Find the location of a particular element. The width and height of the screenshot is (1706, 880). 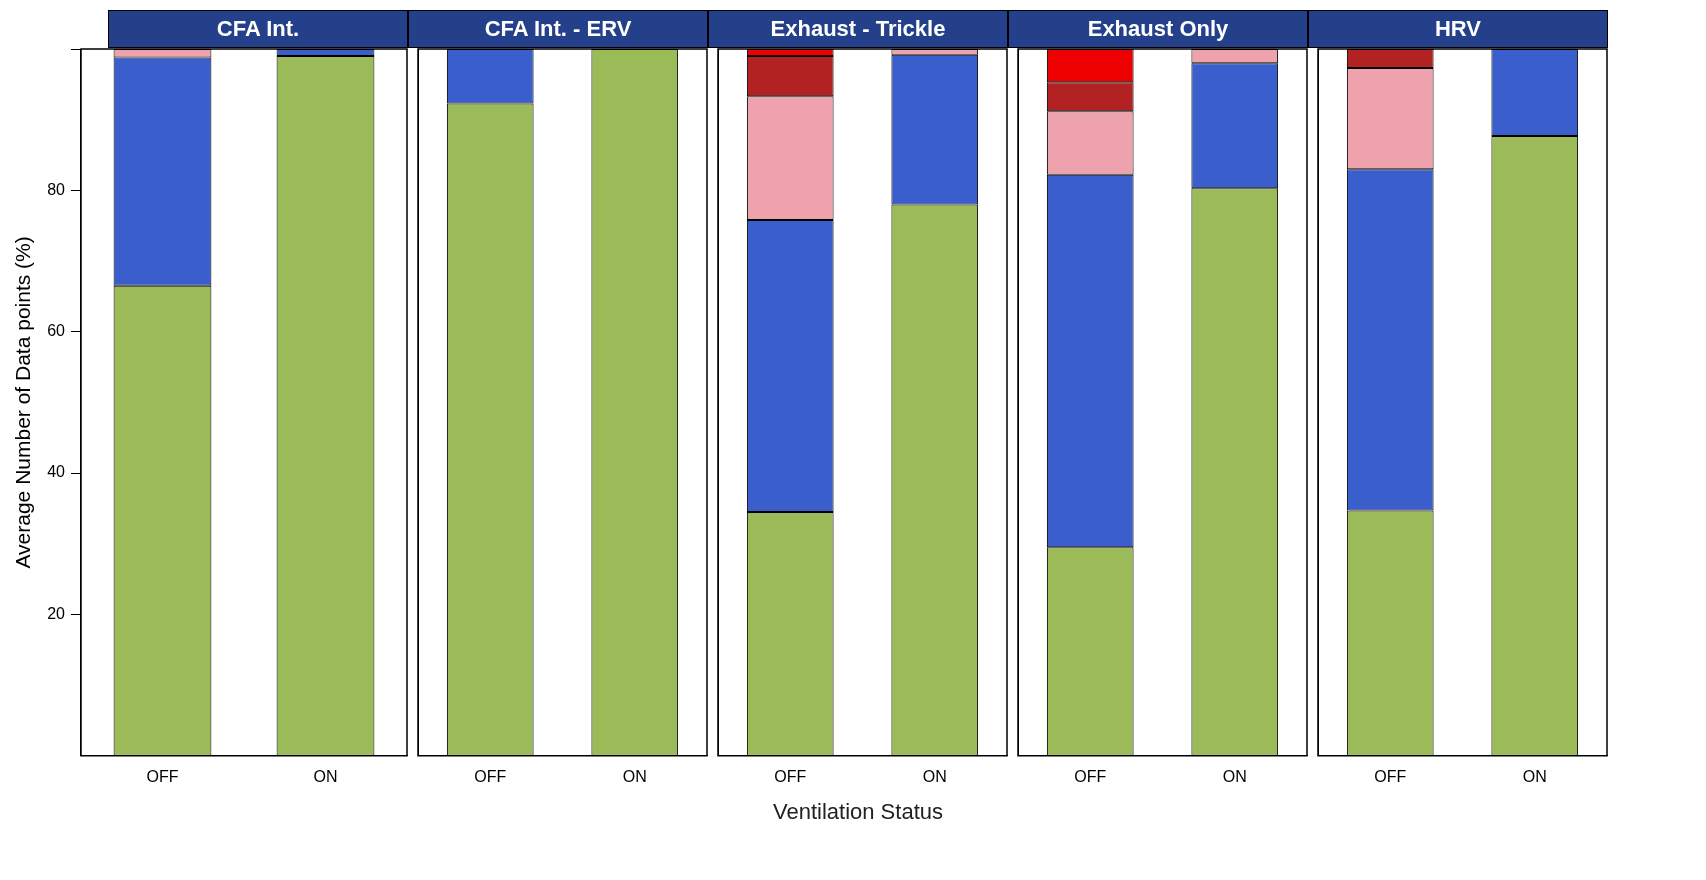

chart-title: HRV is located at coordinates (1458, 29).